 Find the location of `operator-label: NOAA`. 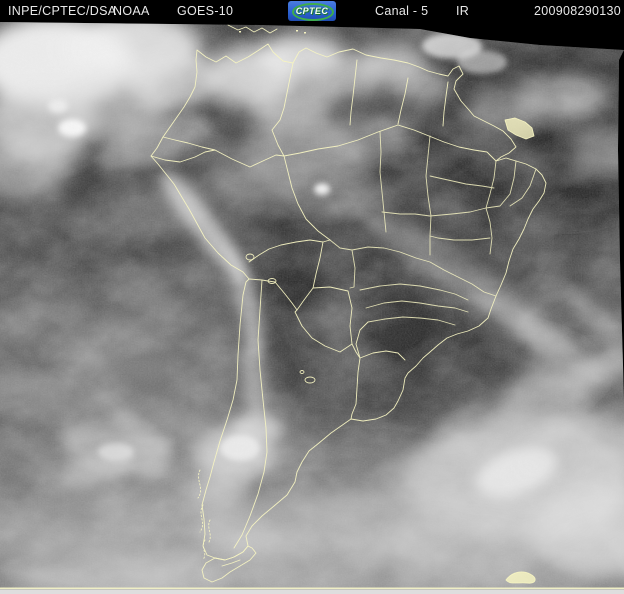

operator-label: NOAA is located at coordinates (131, 11).